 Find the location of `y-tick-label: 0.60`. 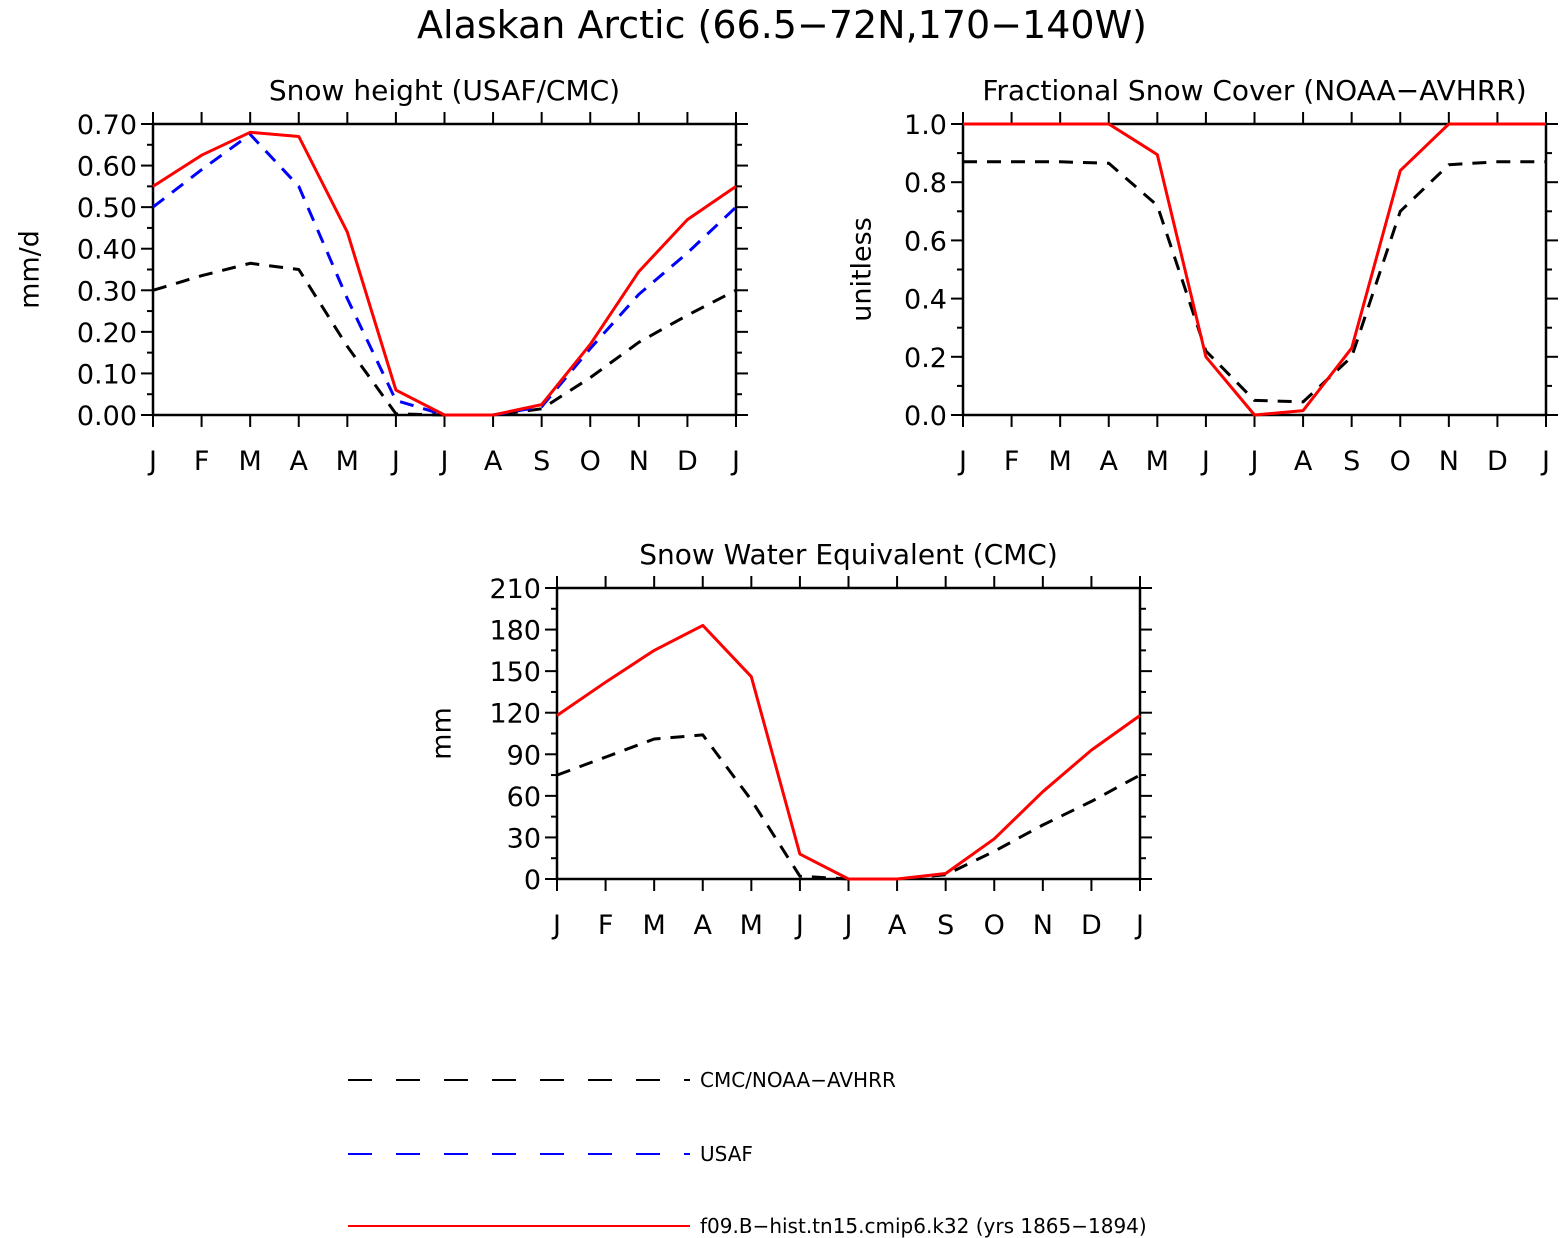

y-tick-label: 0.60 is located at coordinates (107, 167).